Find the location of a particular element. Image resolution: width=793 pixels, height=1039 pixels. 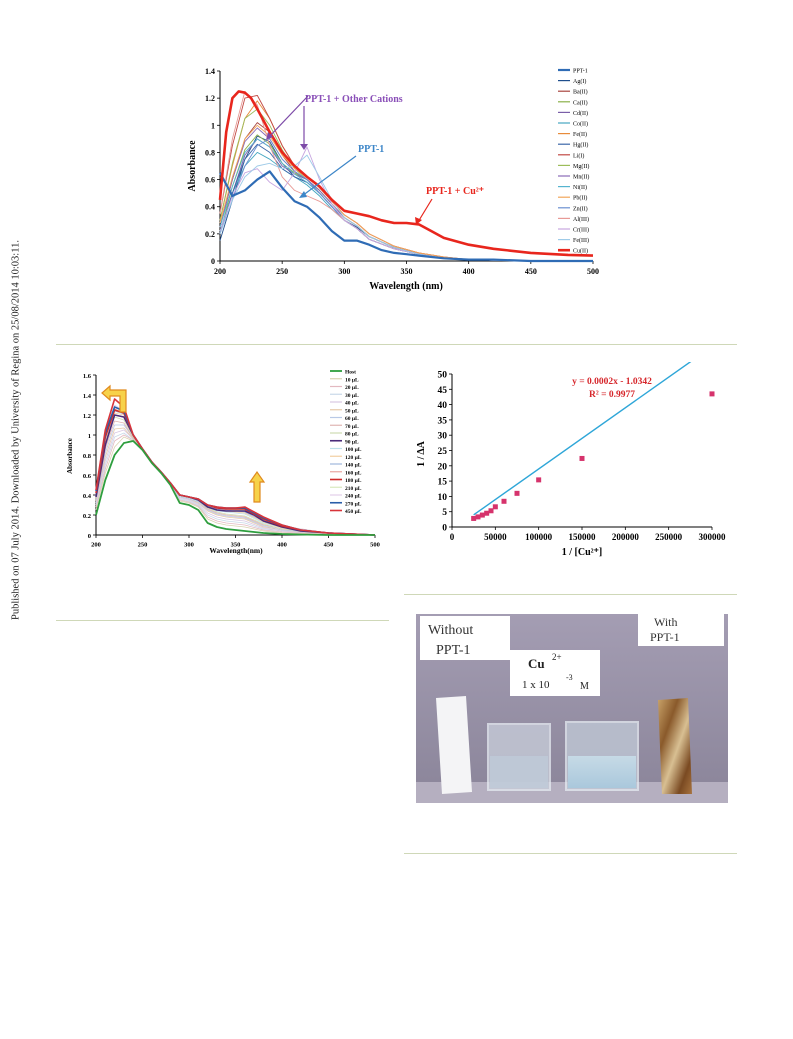

label-concentration: 1 x 10 is located at coordinates (536, 685).